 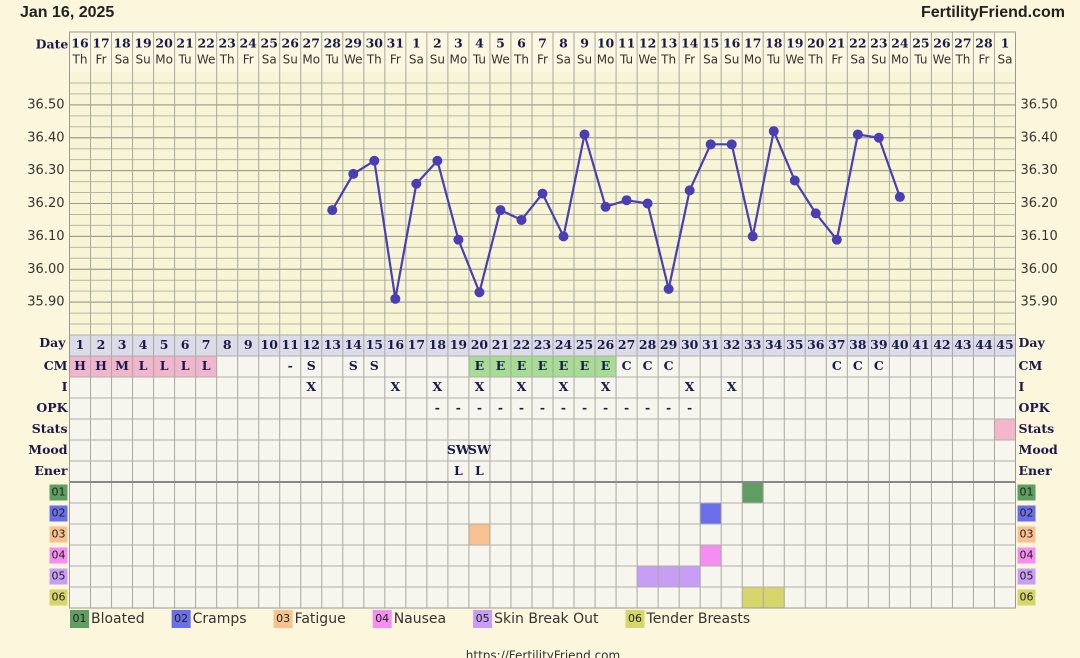 What do you see at coordinates (1035, 407) in the screenshot?
I see `row-label-right: OPK` at bounding box center [1035, 407].